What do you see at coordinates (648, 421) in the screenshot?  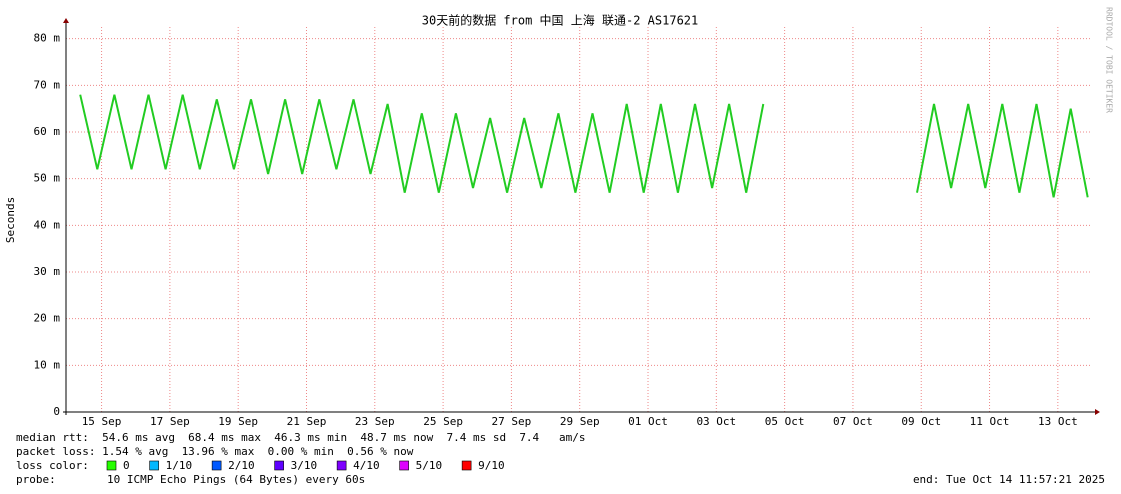 I see `x-tick-label: 01 Oct` at bounding box center [648, 421].